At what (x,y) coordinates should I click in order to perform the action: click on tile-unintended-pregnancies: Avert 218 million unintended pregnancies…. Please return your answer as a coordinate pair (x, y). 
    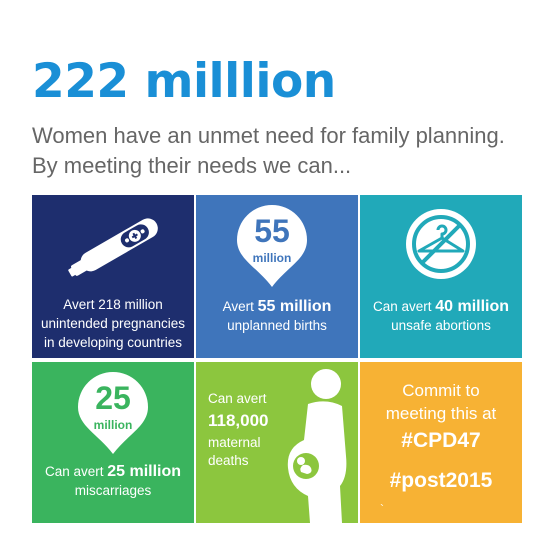
    Looking at the image, I should click on (113, 276).